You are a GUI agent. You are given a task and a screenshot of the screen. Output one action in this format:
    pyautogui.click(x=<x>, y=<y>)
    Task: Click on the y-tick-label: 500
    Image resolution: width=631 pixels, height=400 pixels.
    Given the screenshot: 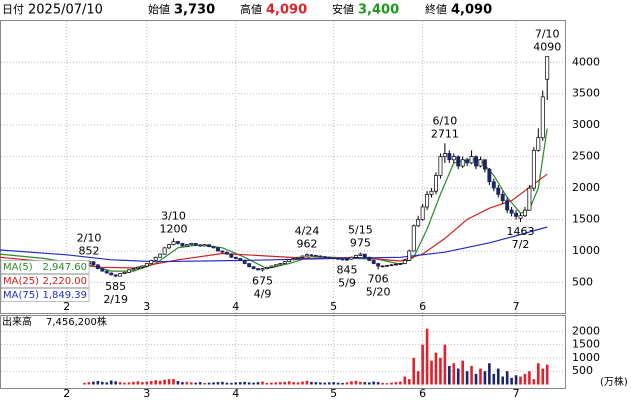 What is the action you would take?
    pyautogui.click(x=582, y=370)
    